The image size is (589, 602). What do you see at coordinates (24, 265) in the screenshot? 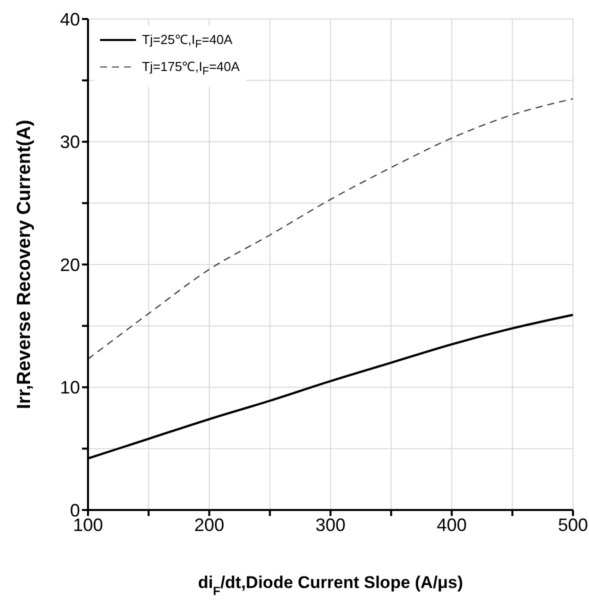
I see `y-axis-title: Irr,Reverse Recovery Current(A)` at bounding box center [24, 265].